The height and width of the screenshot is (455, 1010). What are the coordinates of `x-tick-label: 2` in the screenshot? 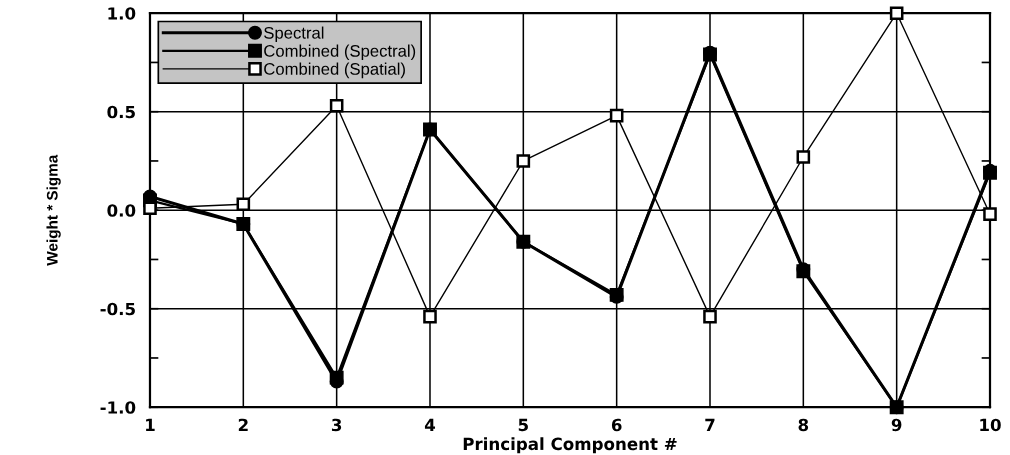 It's located at (243, 424).